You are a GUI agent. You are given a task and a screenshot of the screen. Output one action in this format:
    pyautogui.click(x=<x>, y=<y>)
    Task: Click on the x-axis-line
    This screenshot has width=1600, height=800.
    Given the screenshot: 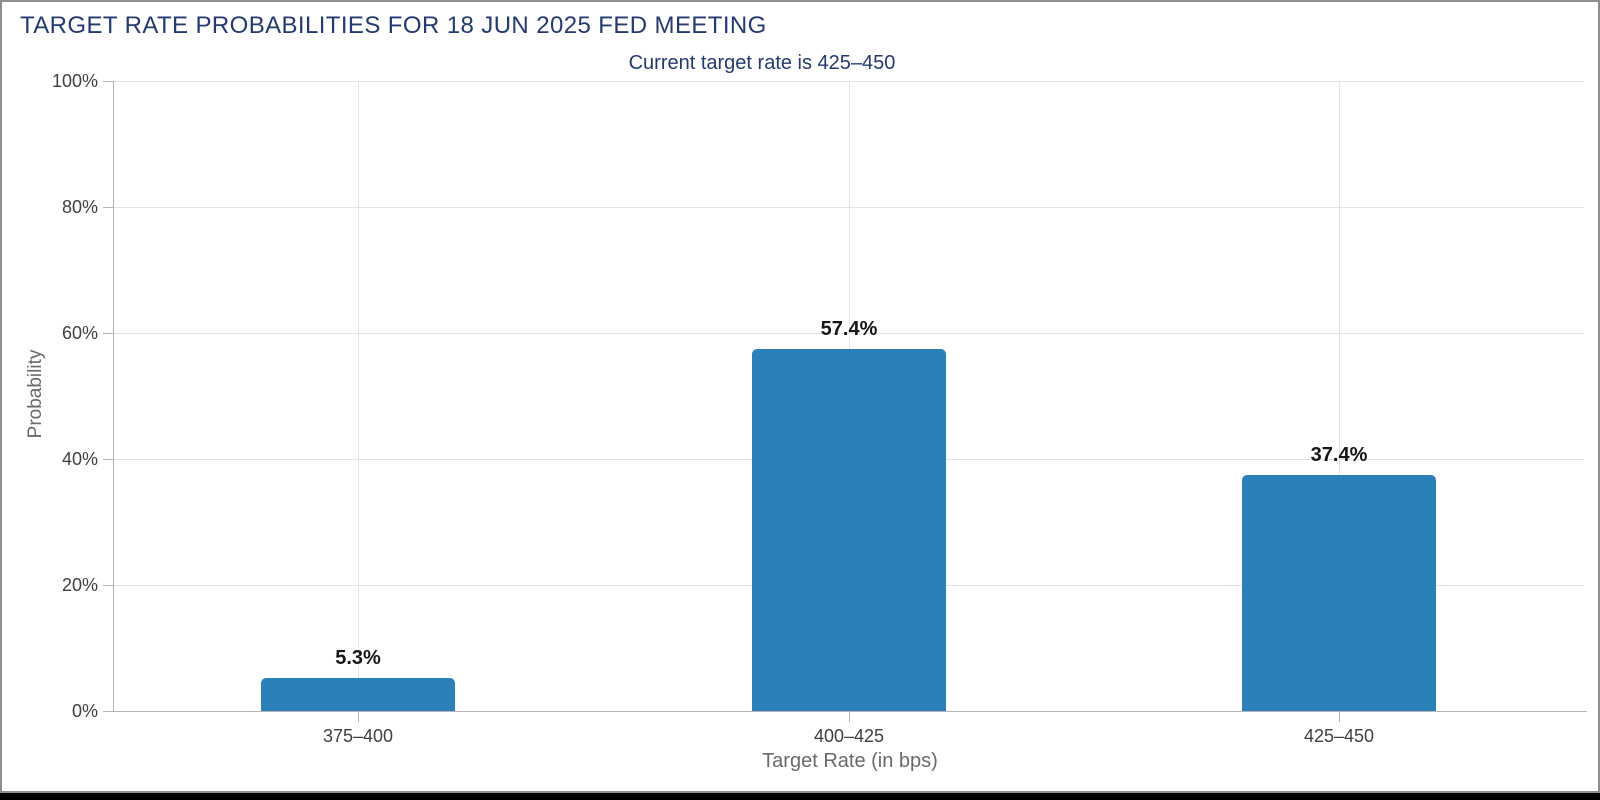 What is the action you would take?
    pyautogui.click(x=850, y=711)
    